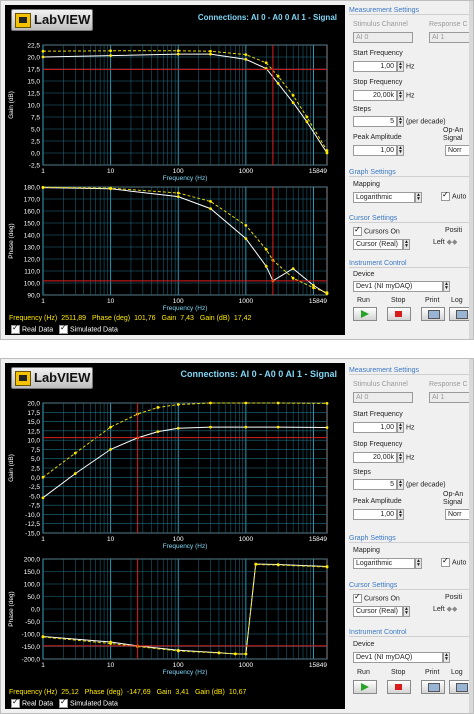  Describe the element at coordinates (32, 224) in the screenshot. I see `y-tick-label: 150,0` at that location.